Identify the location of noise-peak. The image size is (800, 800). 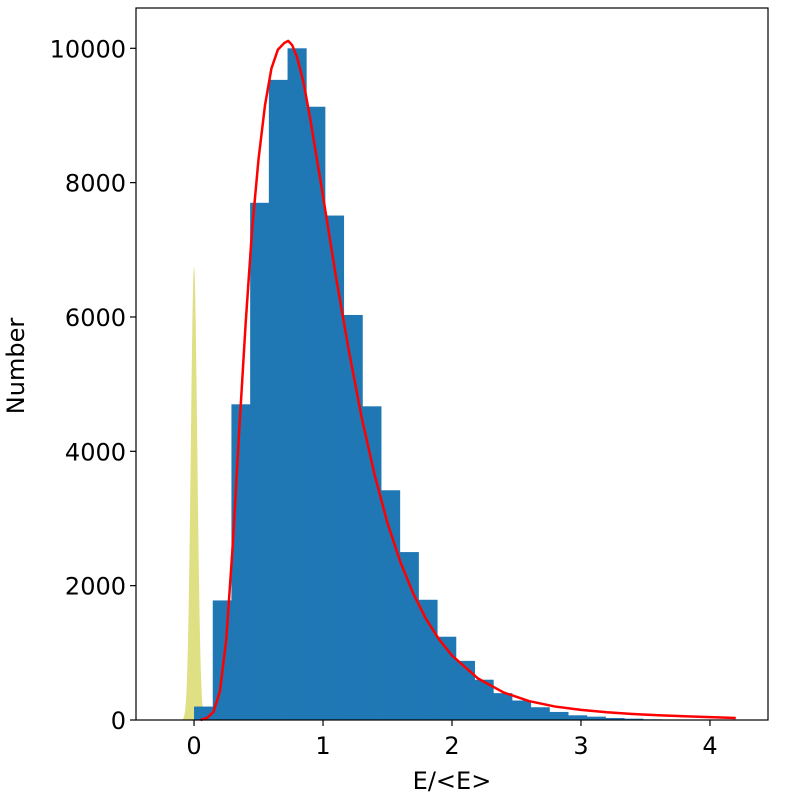
(194, 493).